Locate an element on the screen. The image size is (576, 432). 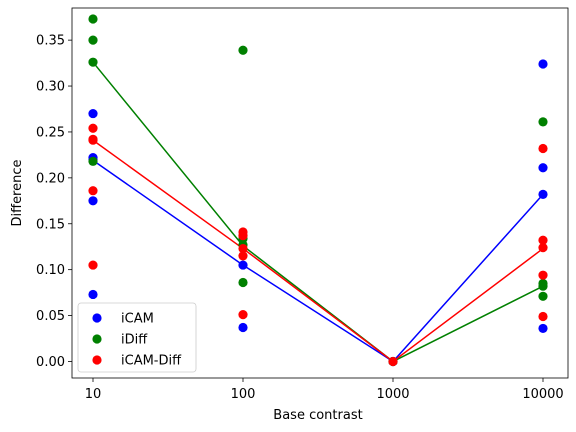
x-tick-label: 10 is located at coordinates (93, 394).